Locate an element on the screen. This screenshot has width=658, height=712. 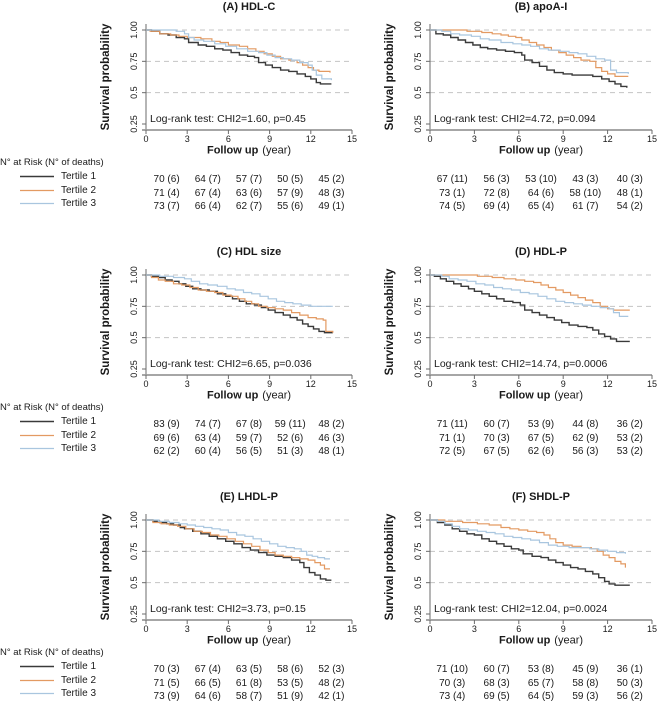
risk-count-cell: 53 (9) is located at coordinates (541, 424).